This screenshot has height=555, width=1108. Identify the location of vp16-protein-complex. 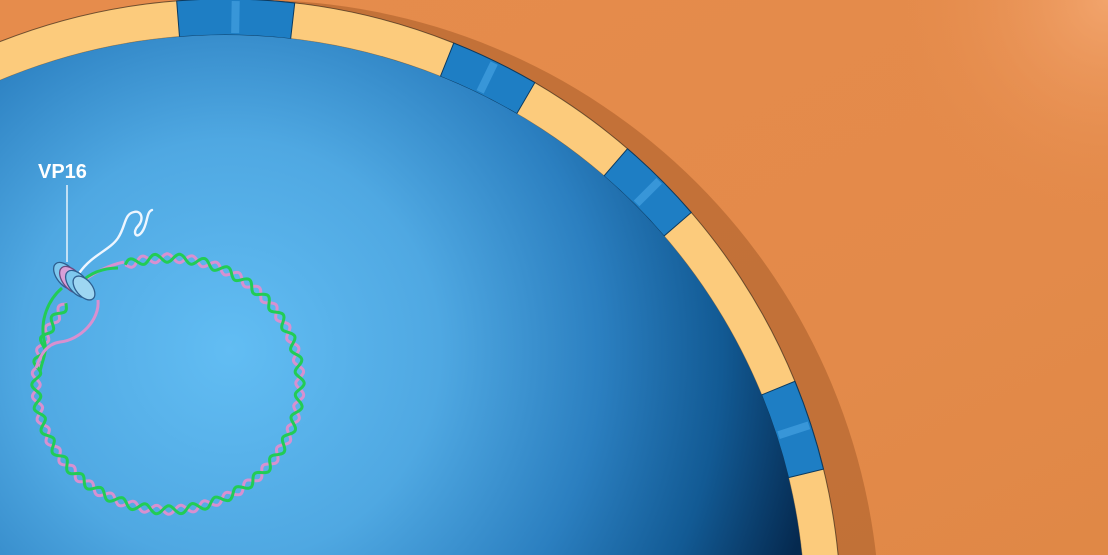
(103, 254).